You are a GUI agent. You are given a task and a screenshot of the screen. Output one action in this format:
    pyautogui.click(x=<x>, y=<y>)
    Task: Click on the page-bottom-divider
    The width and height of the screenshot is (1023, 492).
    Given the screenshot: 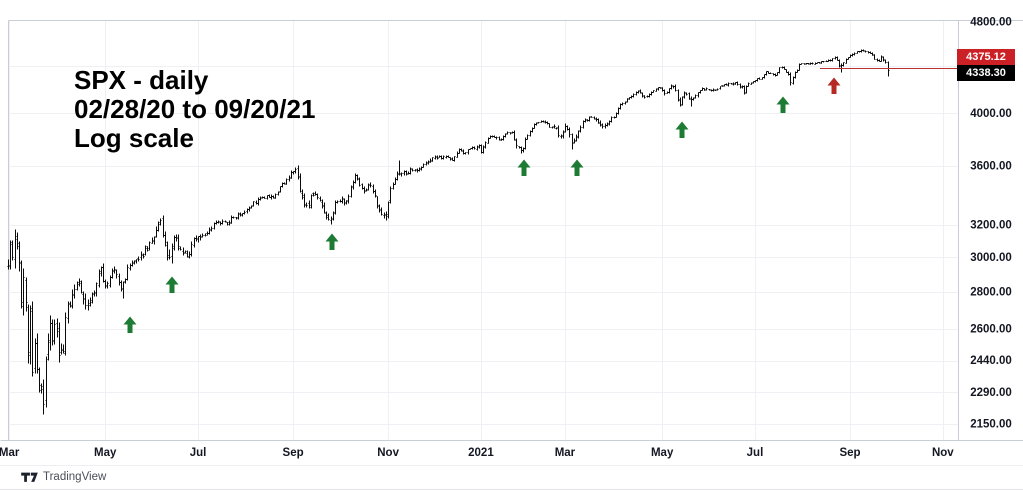 What is the action you would take?
    pyautogui.click(x=511, y=489)
    